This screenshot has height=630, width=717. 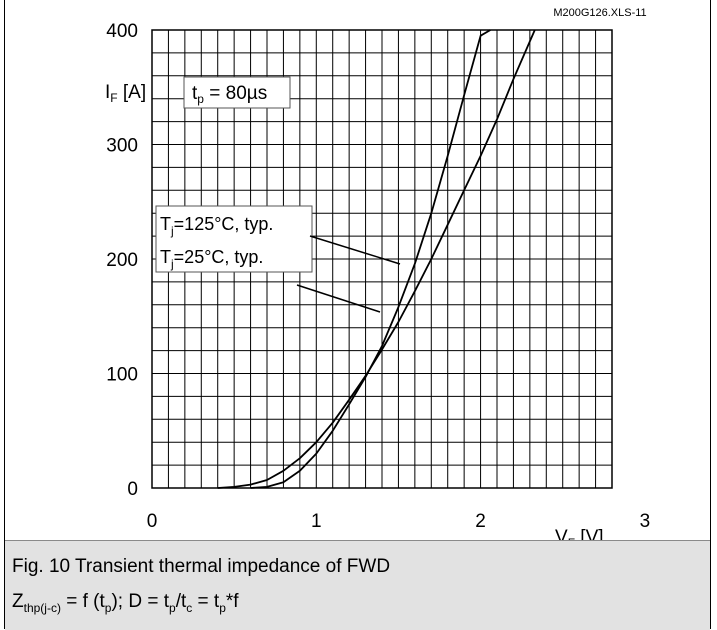 I want to click on x-tick-label: 2, so click(x=480, y=521).